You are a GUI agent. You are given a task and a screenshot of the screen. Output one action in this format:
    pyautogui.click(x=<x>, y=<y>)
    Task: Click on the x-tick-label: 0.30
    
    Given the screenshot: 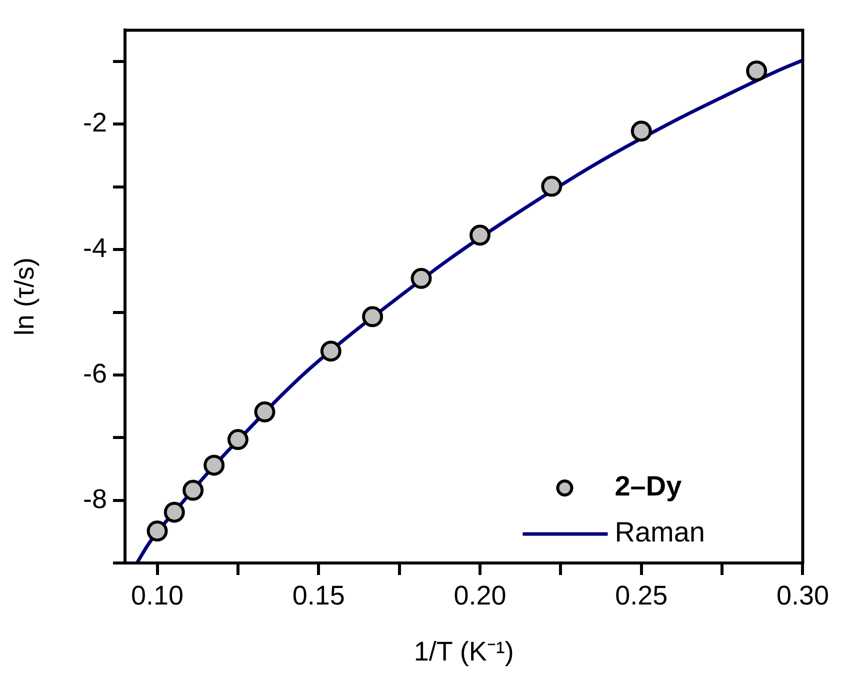 What is the action you would take?
    pyautogui.click(x=803, y=595)
    